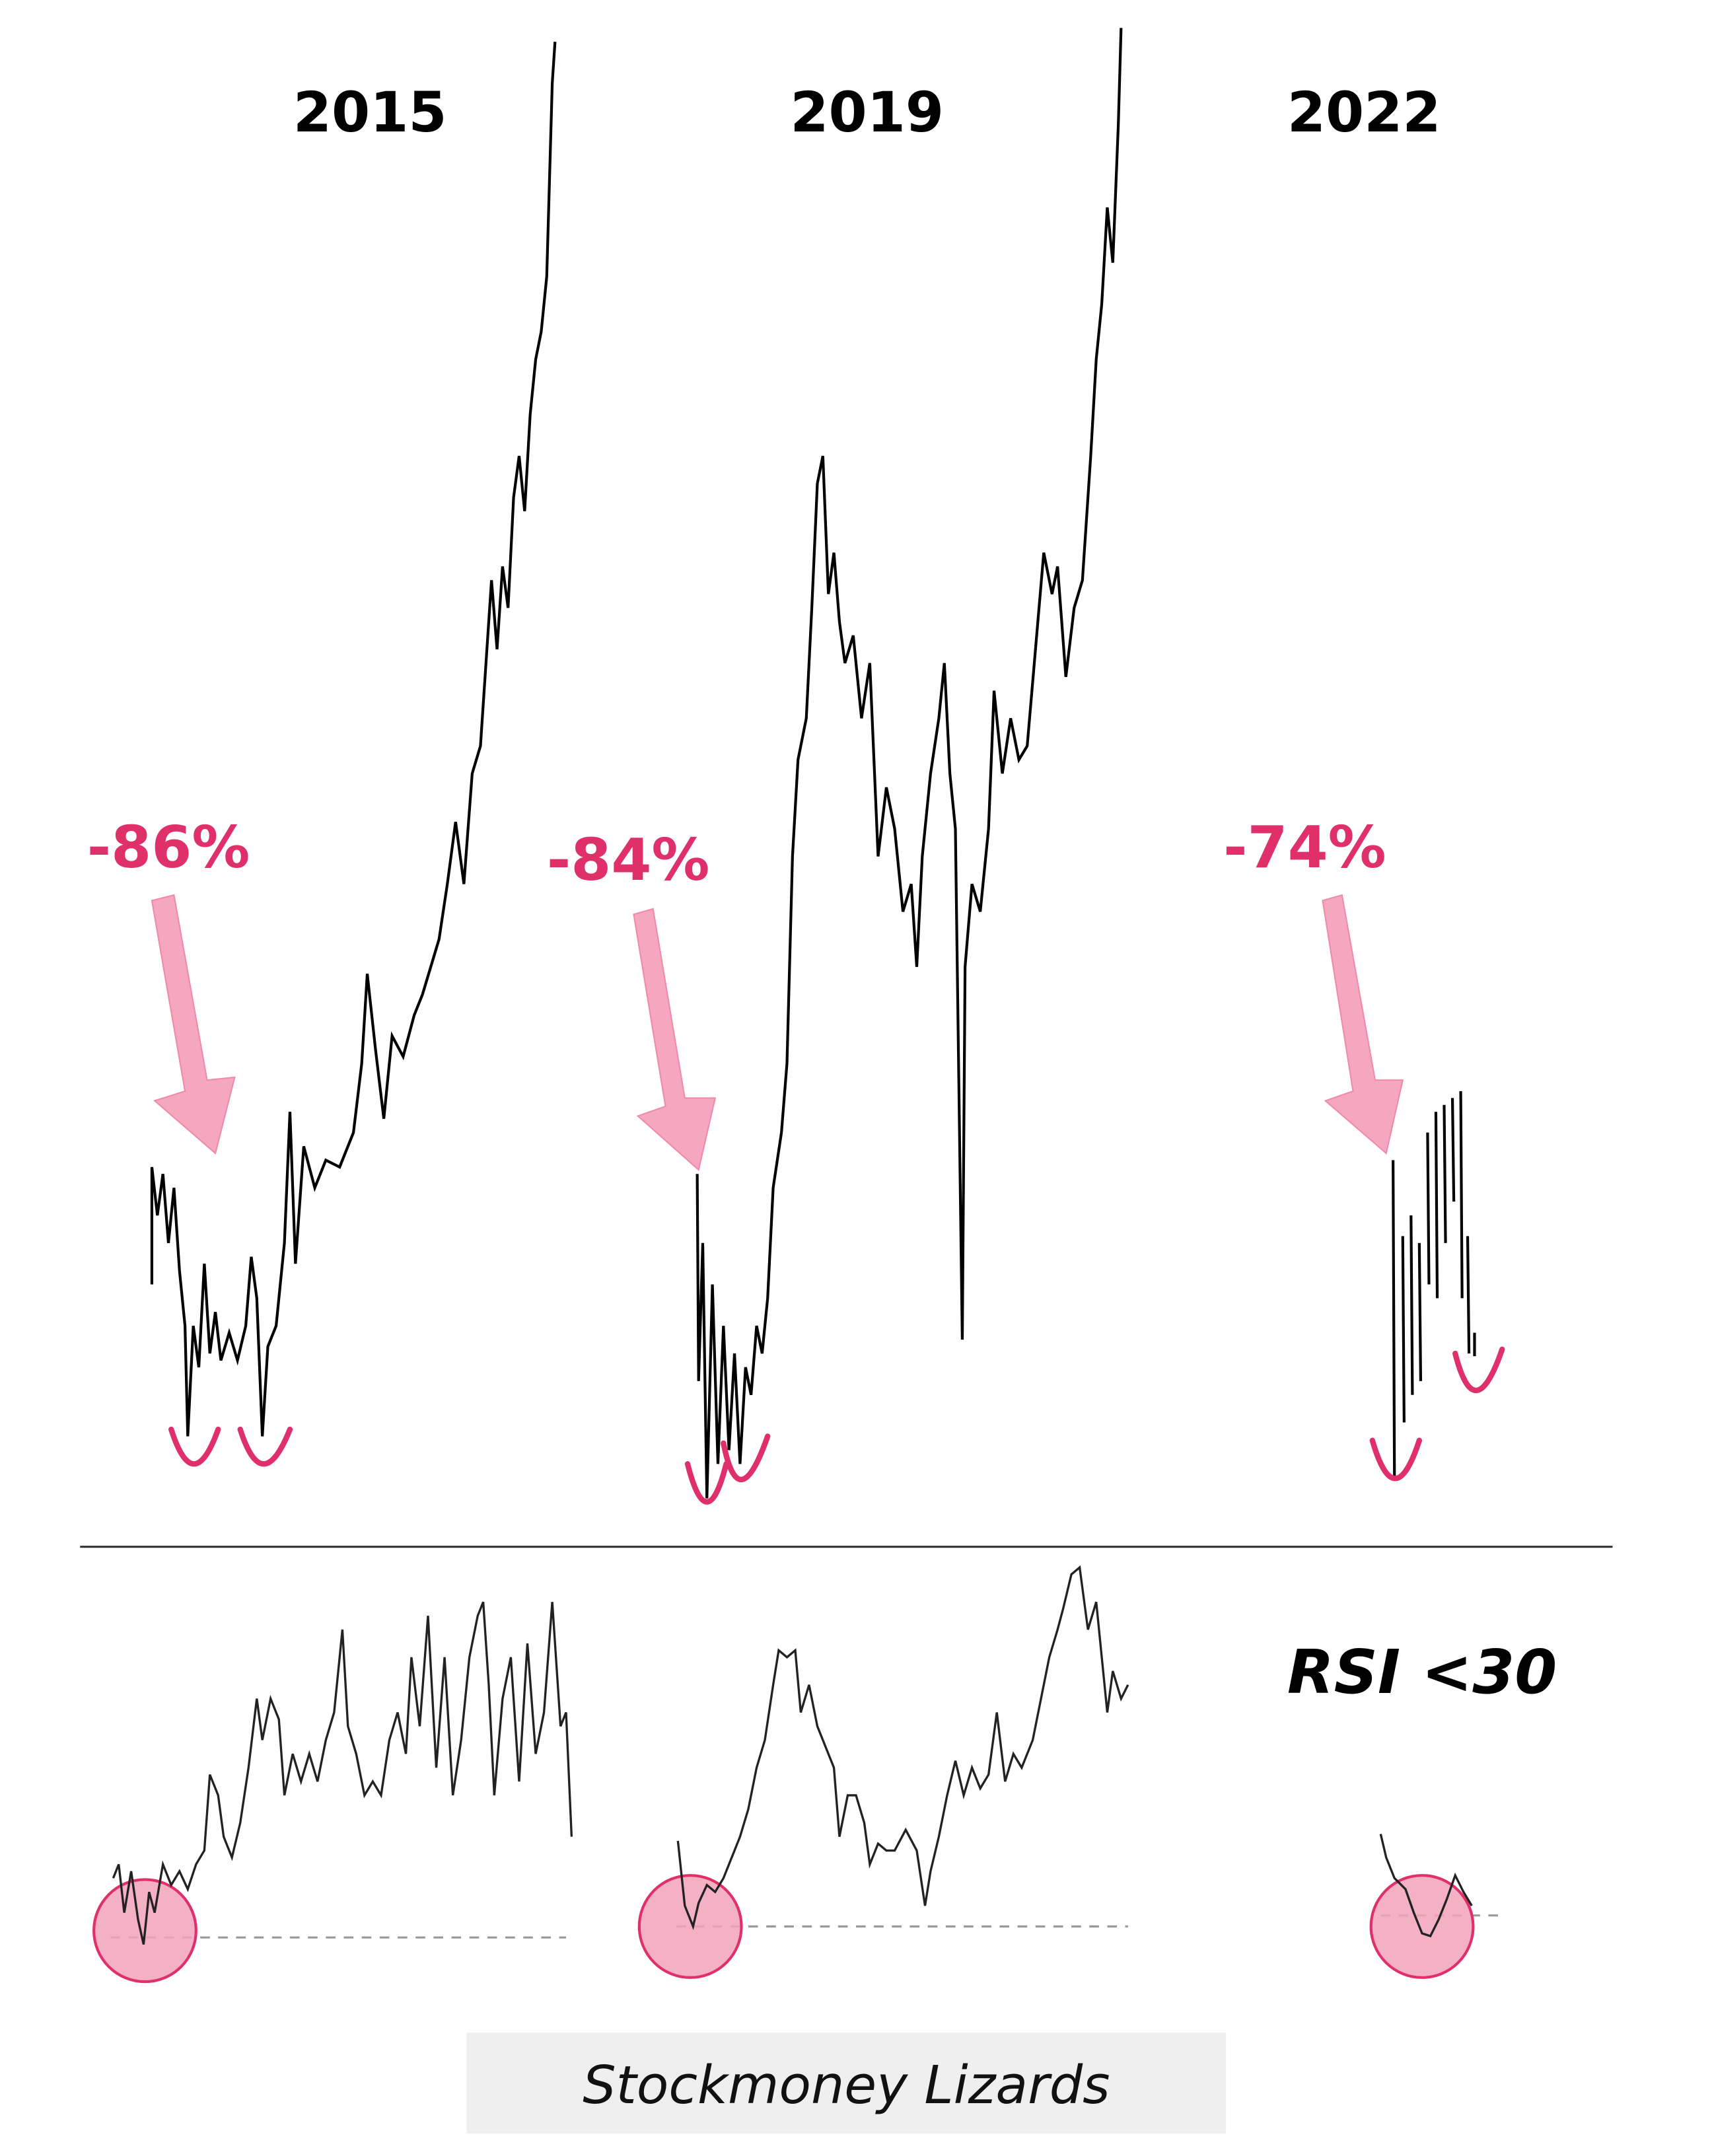 The image size is (1712, 2156). What do you see at coordinates (1422, 1672) in the screenshot?
I see `rsi-label: RSI <30` at bounding box center [1422, 1672].